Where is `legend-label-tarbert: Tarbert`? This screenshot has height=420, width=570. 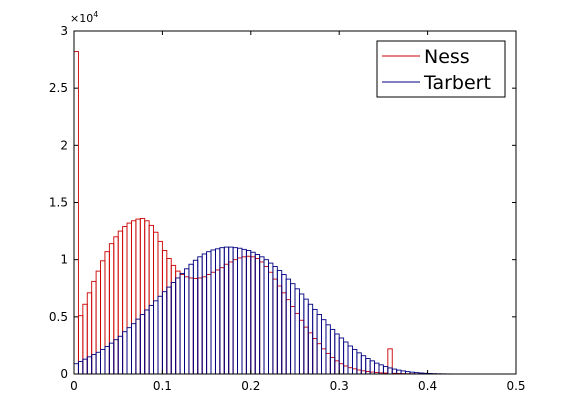
legend-label-tarbert: Tarbert is located at coordinates (457, 83).